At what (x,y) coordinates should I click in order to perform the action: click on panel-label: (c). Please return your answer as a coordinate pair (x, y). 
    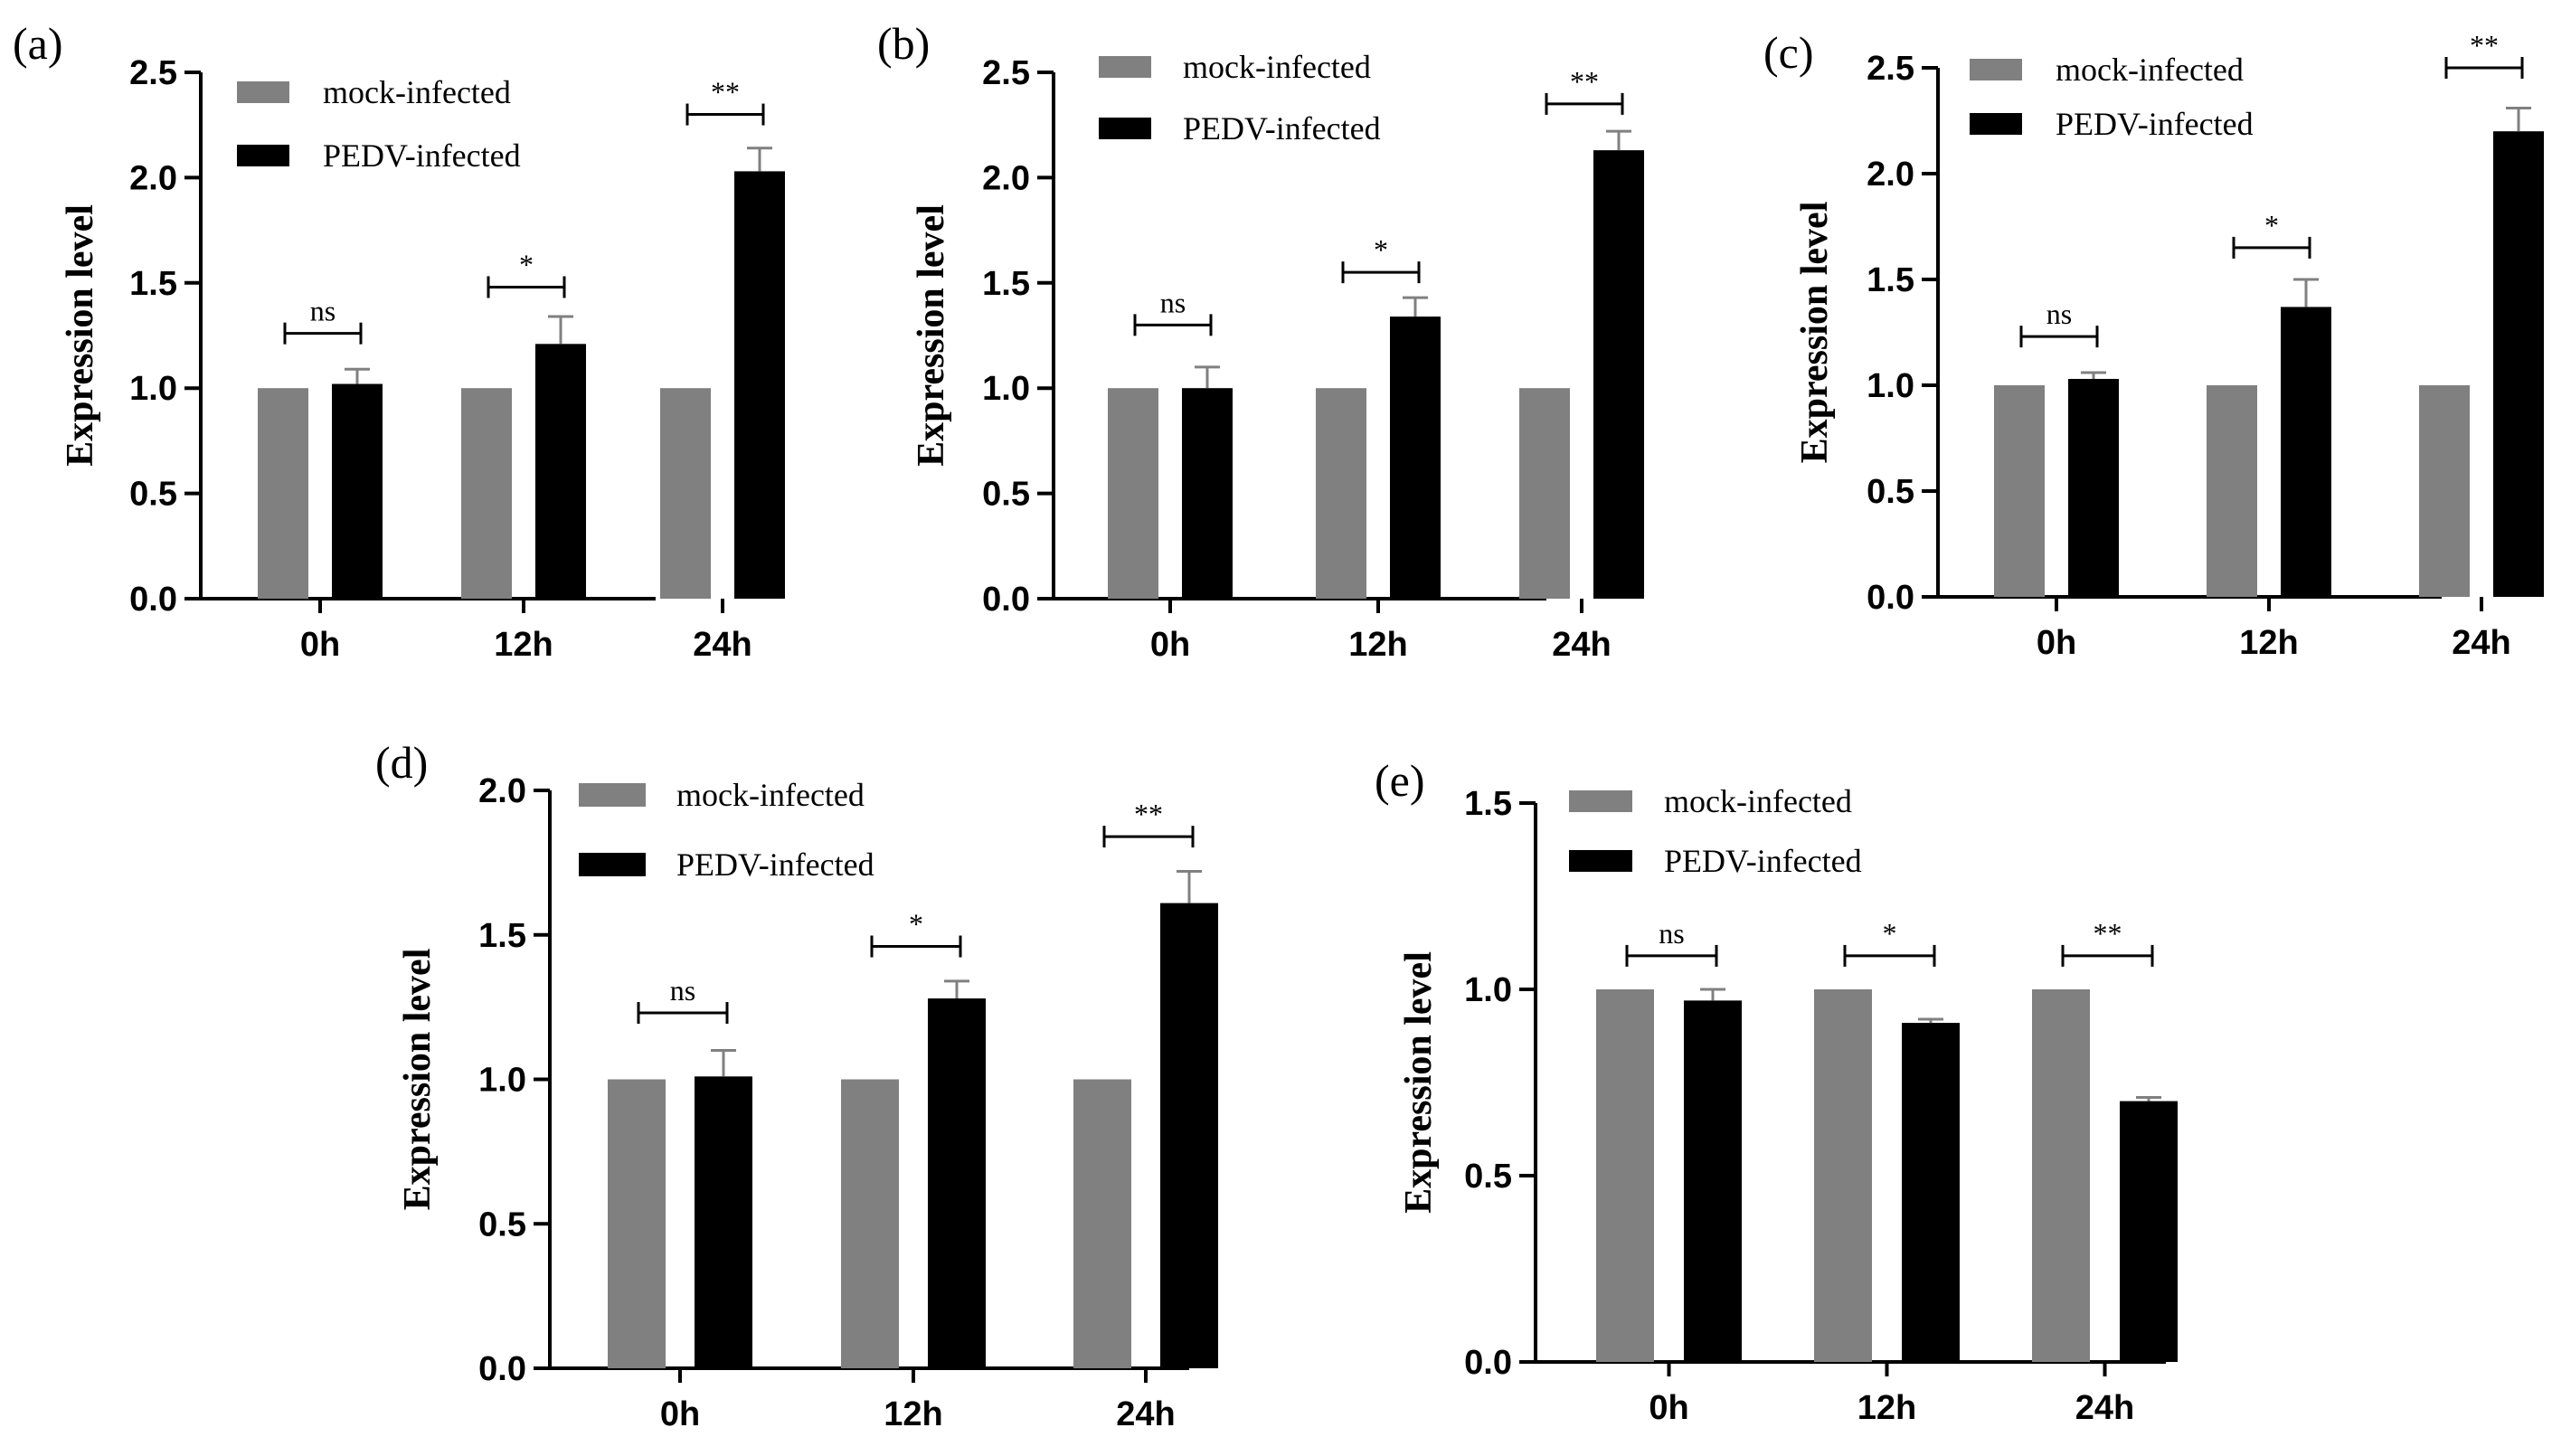
    Looking at the image, I should click on (1789, 53).